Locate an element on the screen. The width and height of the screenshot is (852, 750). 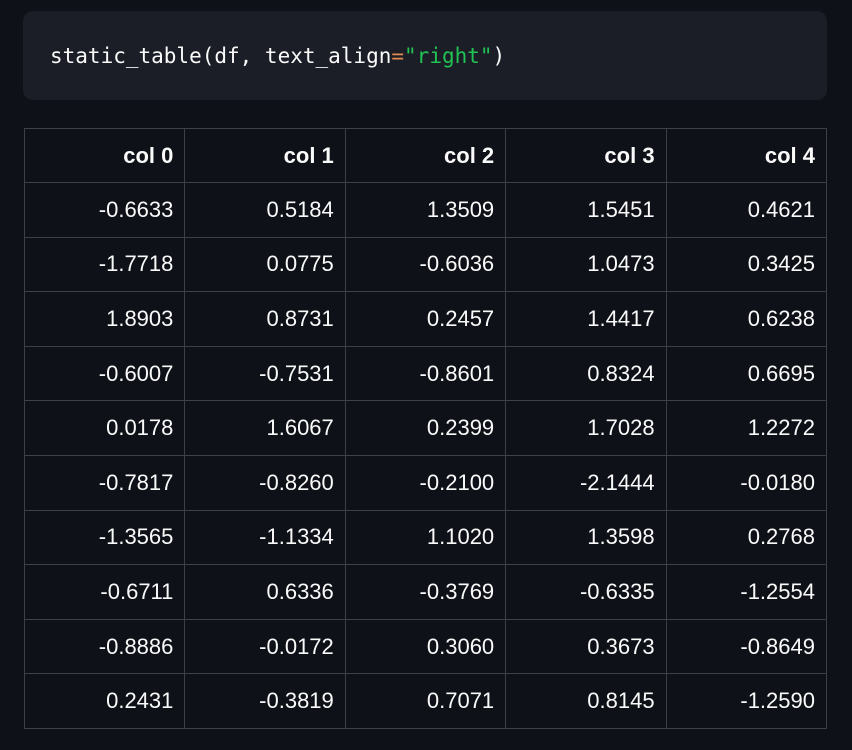
table-row: -0.7817 -0.8260 -0.2100 -2.1444 -0.0180 is located at coordinates (425, 482).